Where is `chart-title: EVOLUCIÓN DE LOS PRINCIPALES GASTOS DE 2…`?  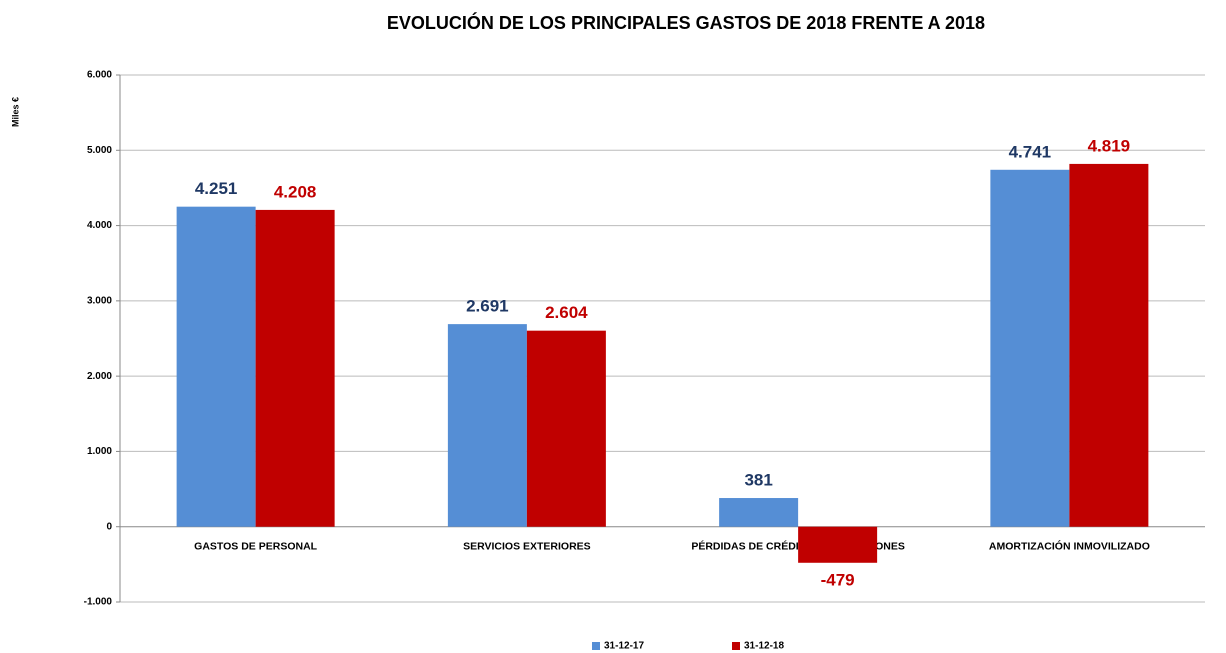 chart-title: EVOLUCIÓN DE LOS PRINCIPALES GASTOS DE 2… is located at coordinates (686, 22).